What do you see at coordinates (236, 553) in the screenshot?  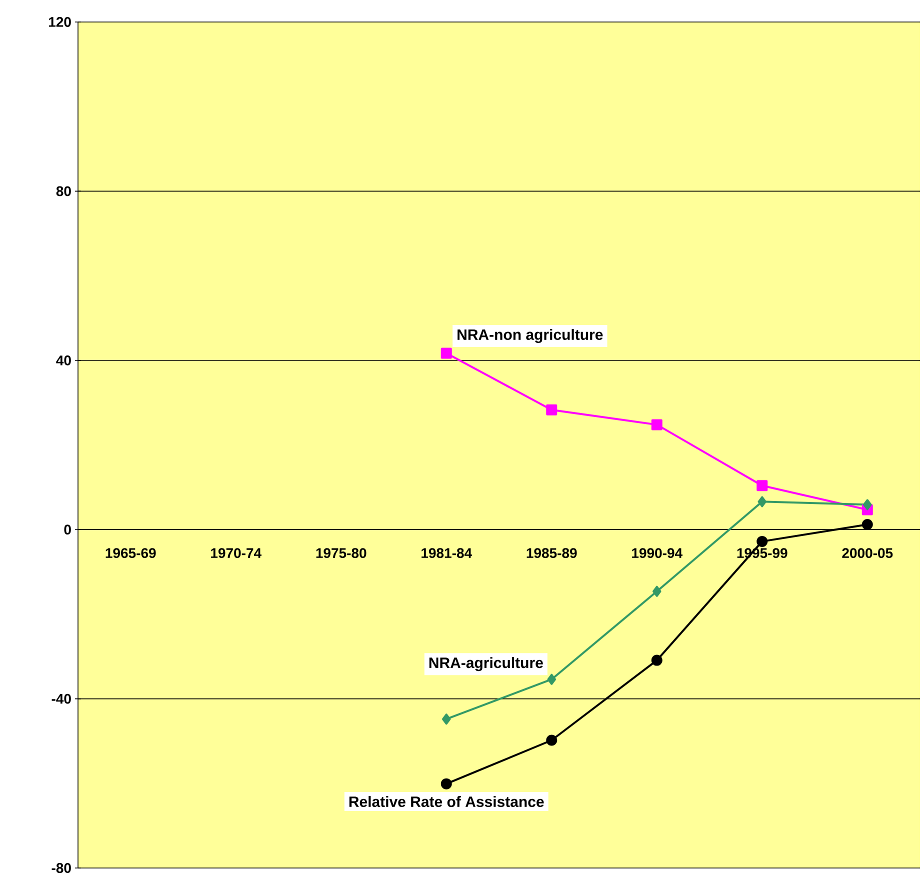 I see `x-tick-label: 1970-74` at bounding box center [236, 553].